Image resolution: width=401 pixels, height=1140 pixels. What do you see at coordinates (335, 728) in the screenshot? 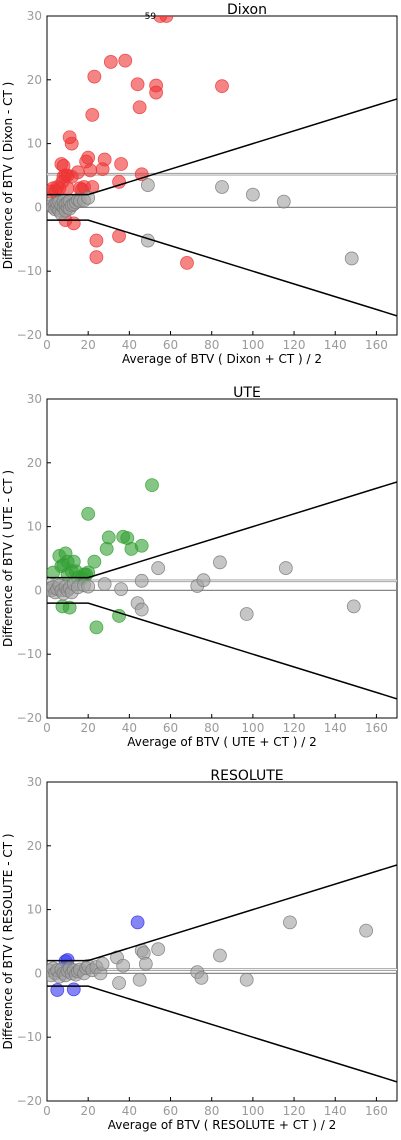
I see `x-tick-label: 140` at bounding box center [335, 728].